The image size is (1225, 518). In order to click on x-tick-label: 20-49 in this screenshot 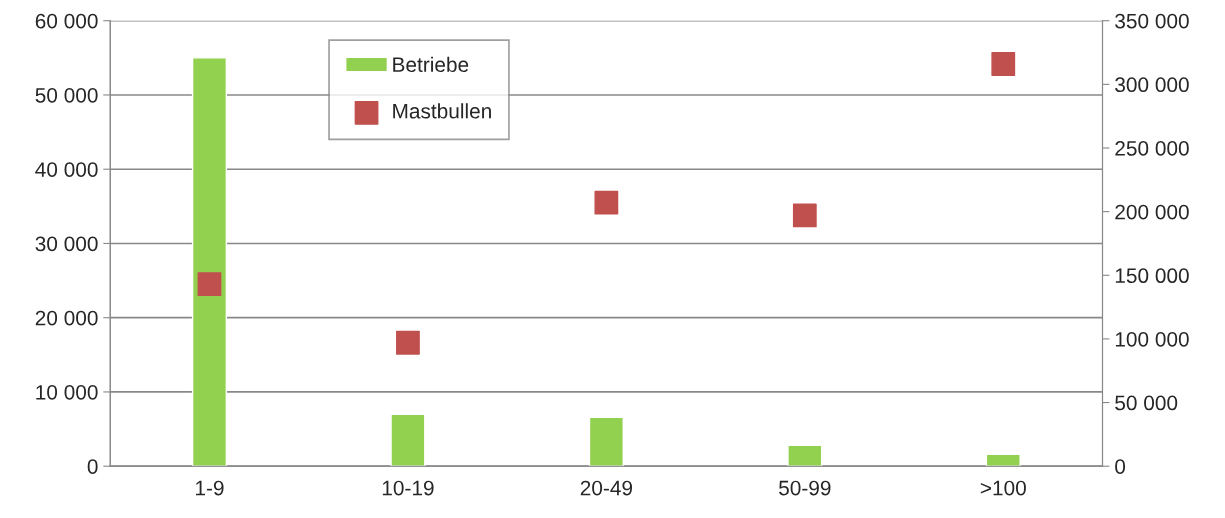, I will do `click(606, 488)`.